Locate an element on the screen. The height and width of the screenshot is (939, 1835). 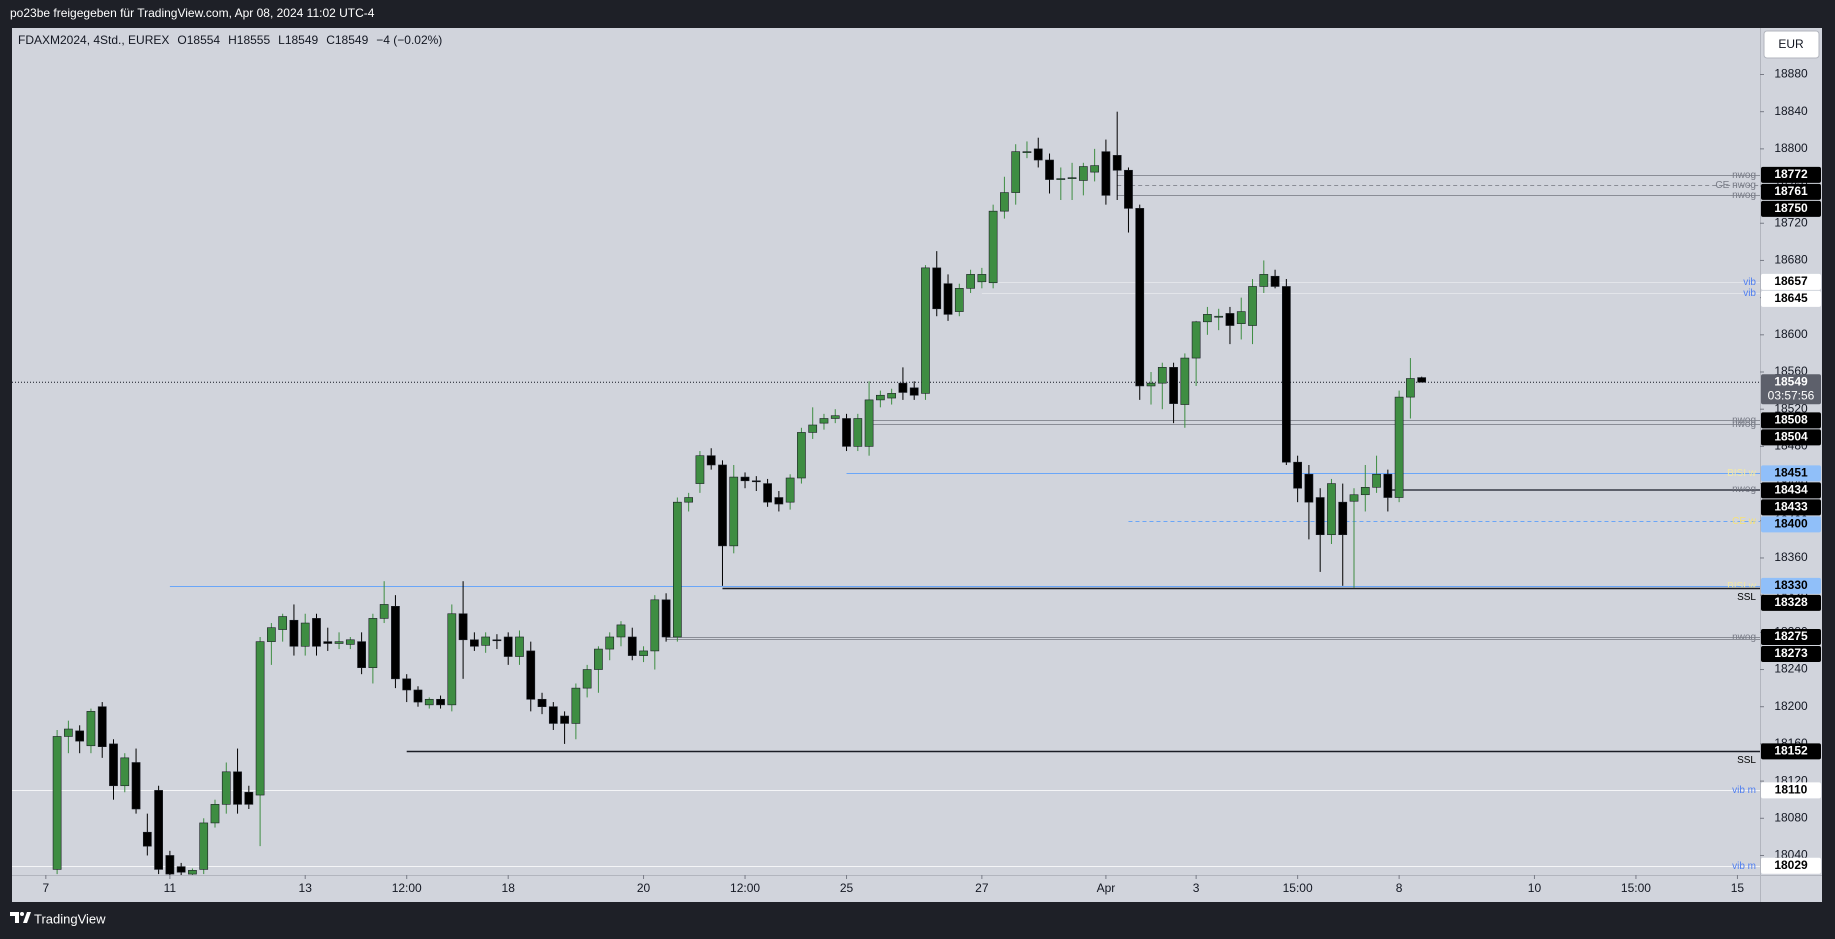
y-tick-label: 18800 is located at coordinates (1791, 148).